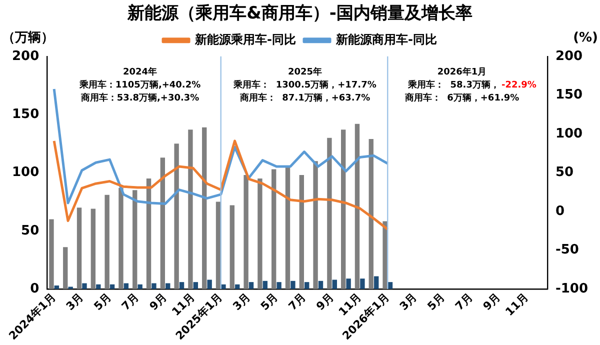 The image size is (600, 345). Describe the element at coordinates (35, 288) in the screenshot. I see `y-tick-label: 0` at that location.